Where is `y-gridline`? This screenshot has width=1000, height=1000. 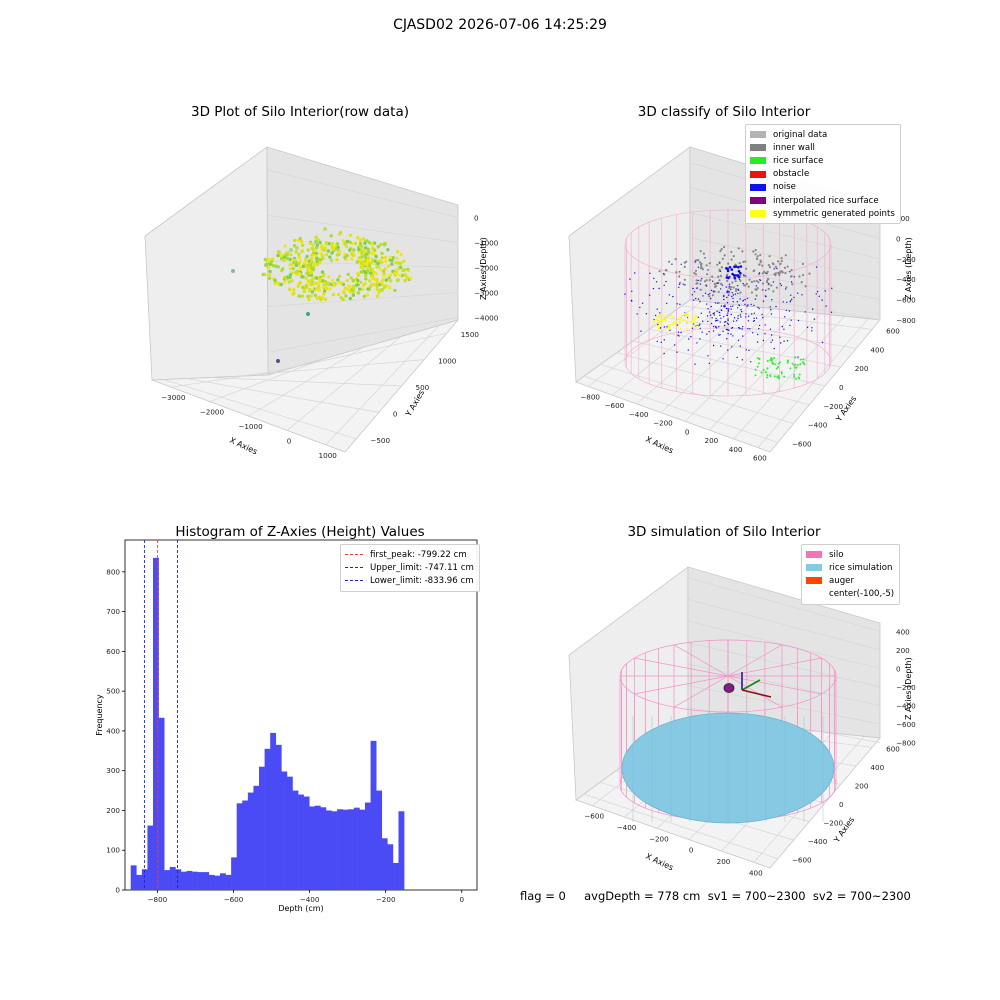 y-gridline is located at coordinates (260, 409).